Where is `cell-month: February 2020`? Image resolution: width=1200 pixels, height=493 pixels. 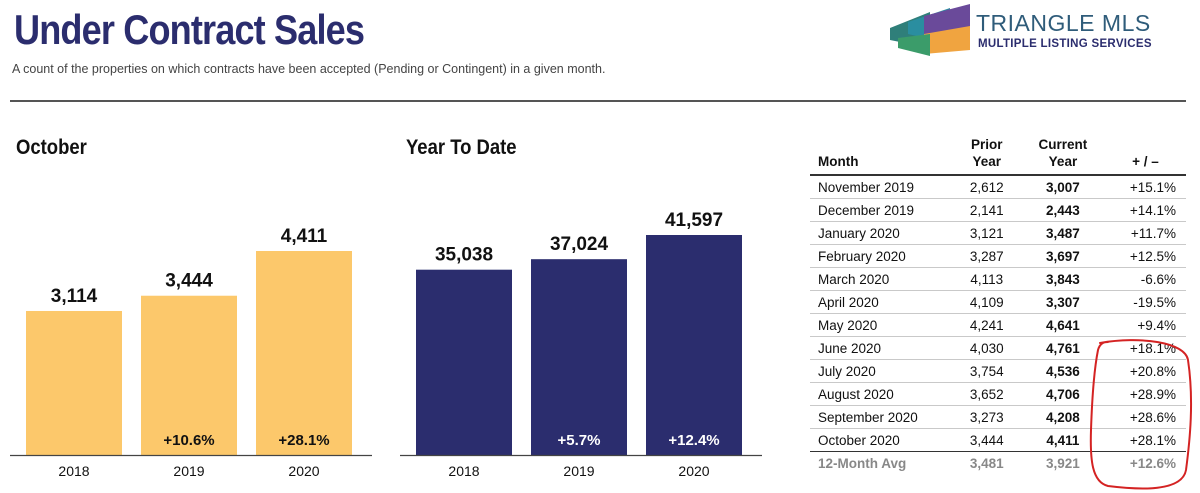 cell-month: February 2020 is located at coordinates (881, 256).